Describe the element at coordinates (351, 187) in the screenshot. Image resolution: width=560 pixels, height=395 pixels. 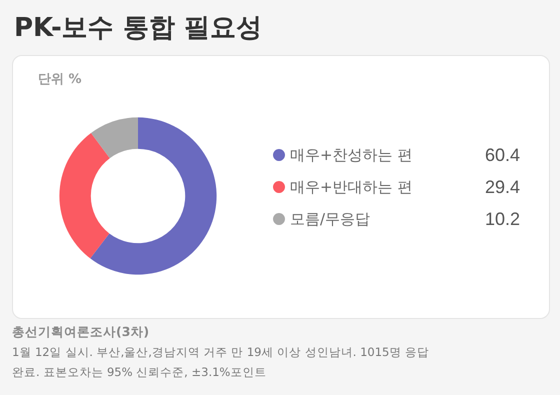
I see `legend-label: 매우+반대하는 편` at that location.